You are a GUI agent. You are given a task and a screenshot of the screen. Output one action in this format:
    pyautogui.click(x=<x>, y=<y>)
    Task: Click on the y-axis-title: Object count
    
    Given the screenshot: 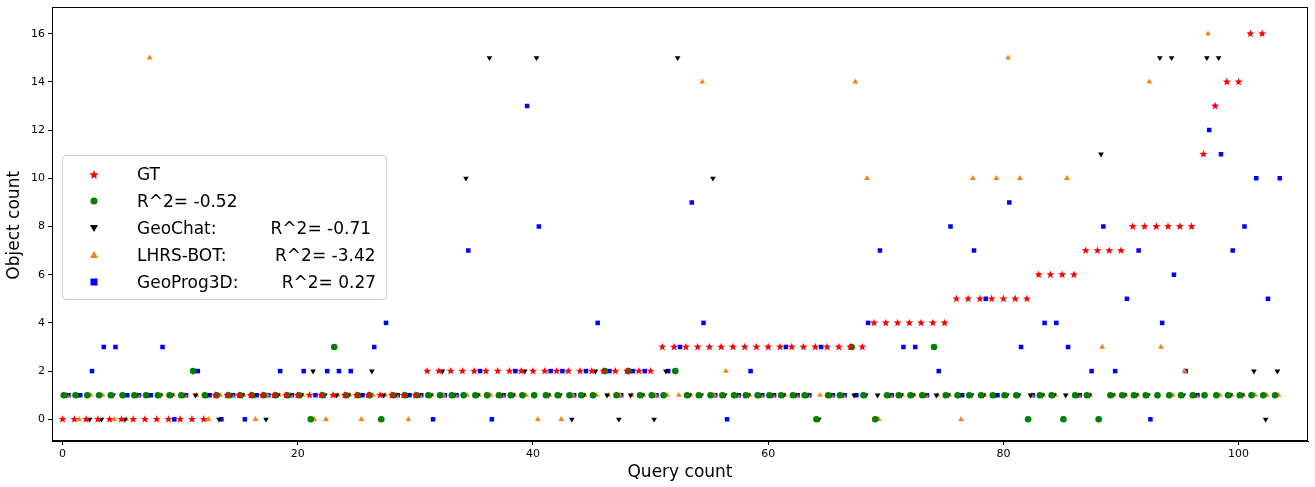 What is the action you would take?
    pyautogui.click(x=12, y=225)
    